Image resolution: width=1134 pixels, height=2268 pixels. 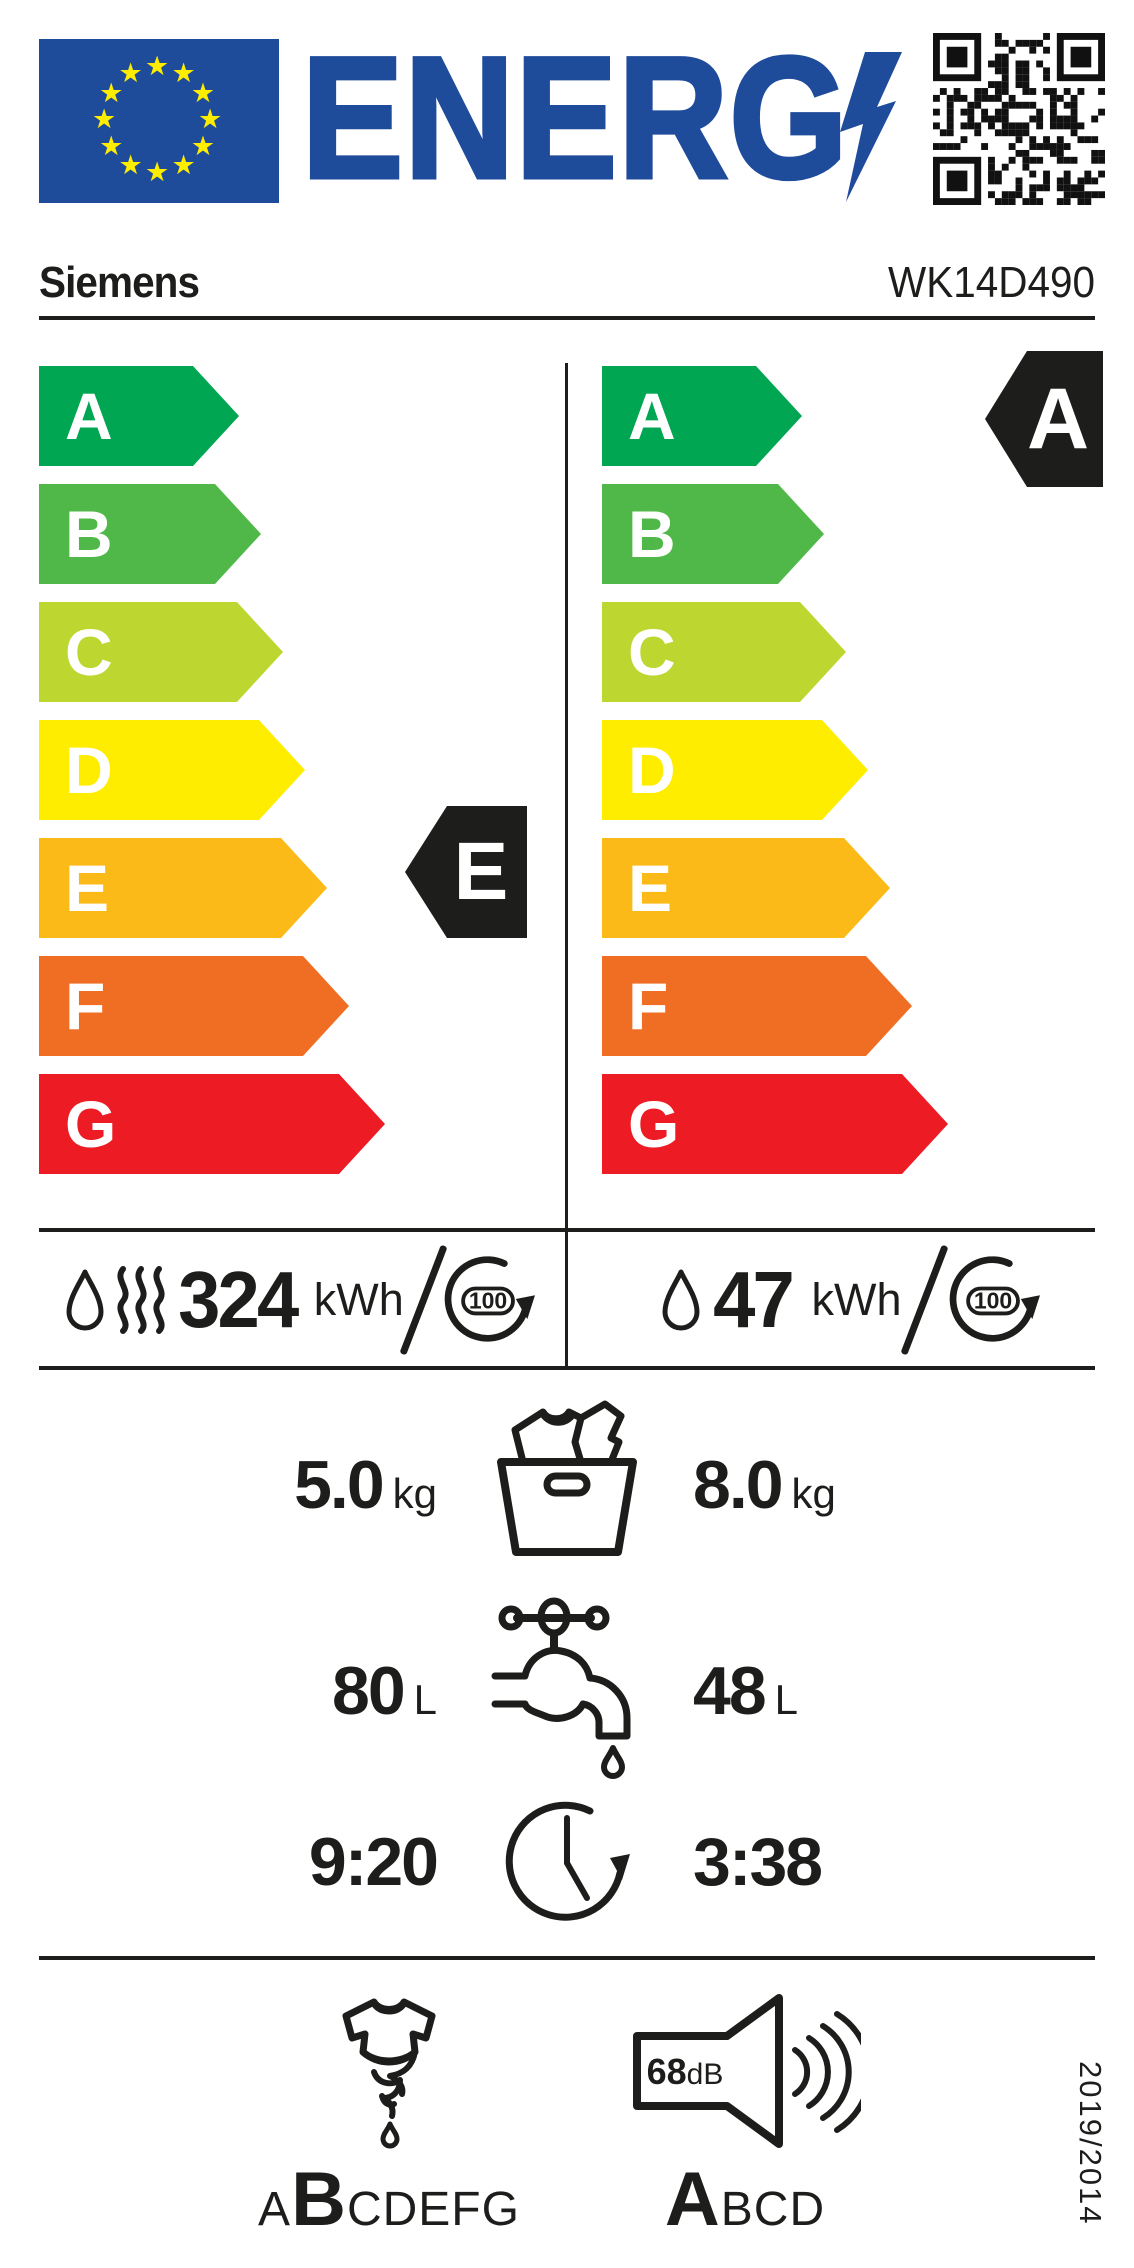 What do you see at coordinates (1044, 419) in the screenshot?
I see `rating-indicator-wash-cycle: A` at bounding box center [1044, 419].